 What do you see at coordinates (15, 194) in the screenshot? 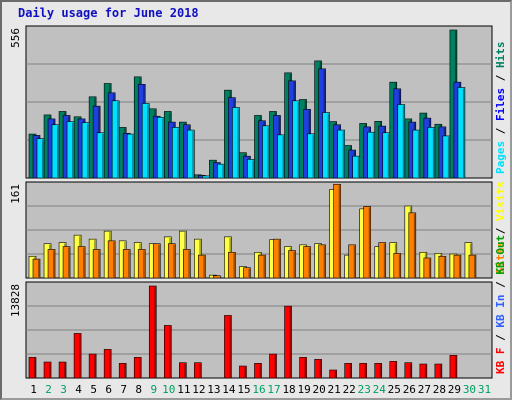
I see `y-max-label-visits: 161` at bounding box center [15, 194].